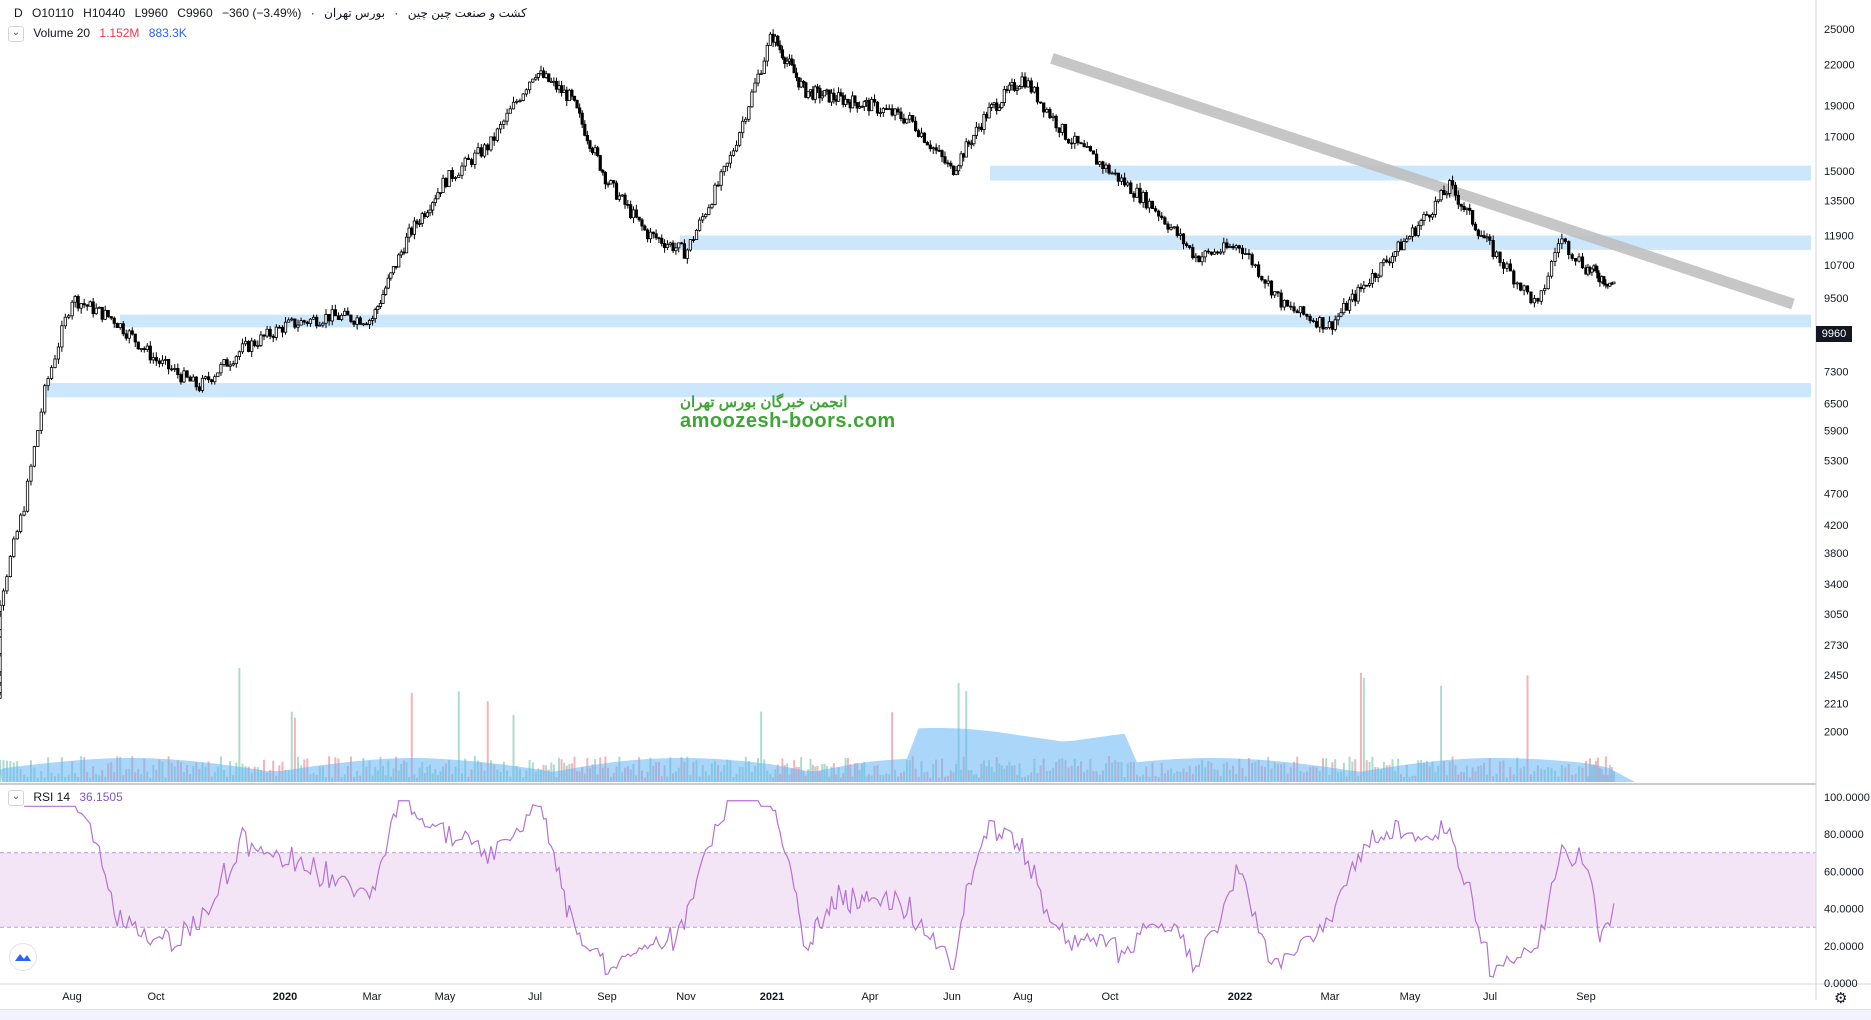  What do you see at coordinates (1422, 181) in the screenshot?
I see `trendline` at bounding box center [1422, 181].